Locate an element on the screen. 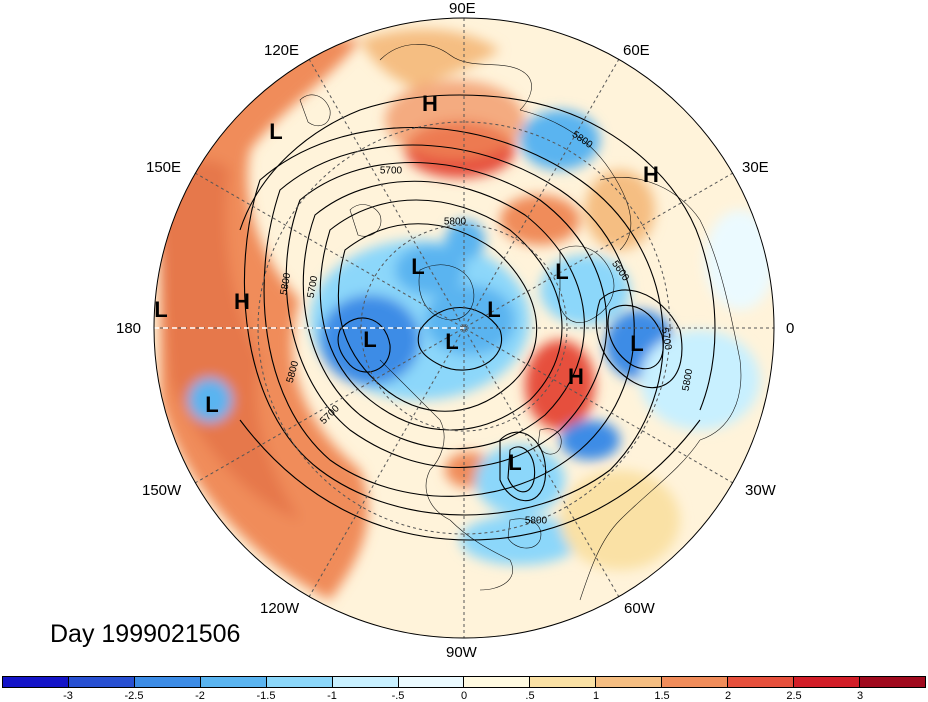 The width and height of the screenshot is (928, 702). lon-label-60w: 60W is located at coordinates (639, 608).